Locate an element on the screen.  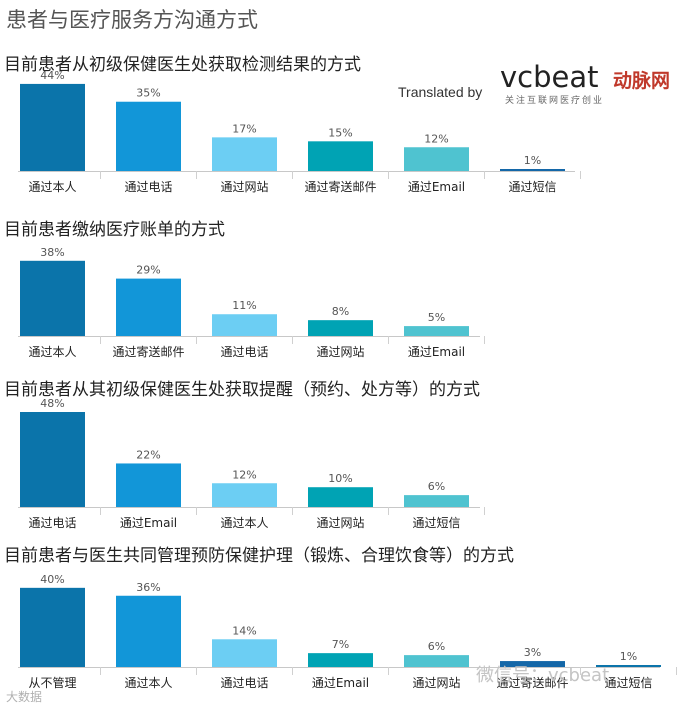
data-label-3: 12% is located at coordinates (244, 474).